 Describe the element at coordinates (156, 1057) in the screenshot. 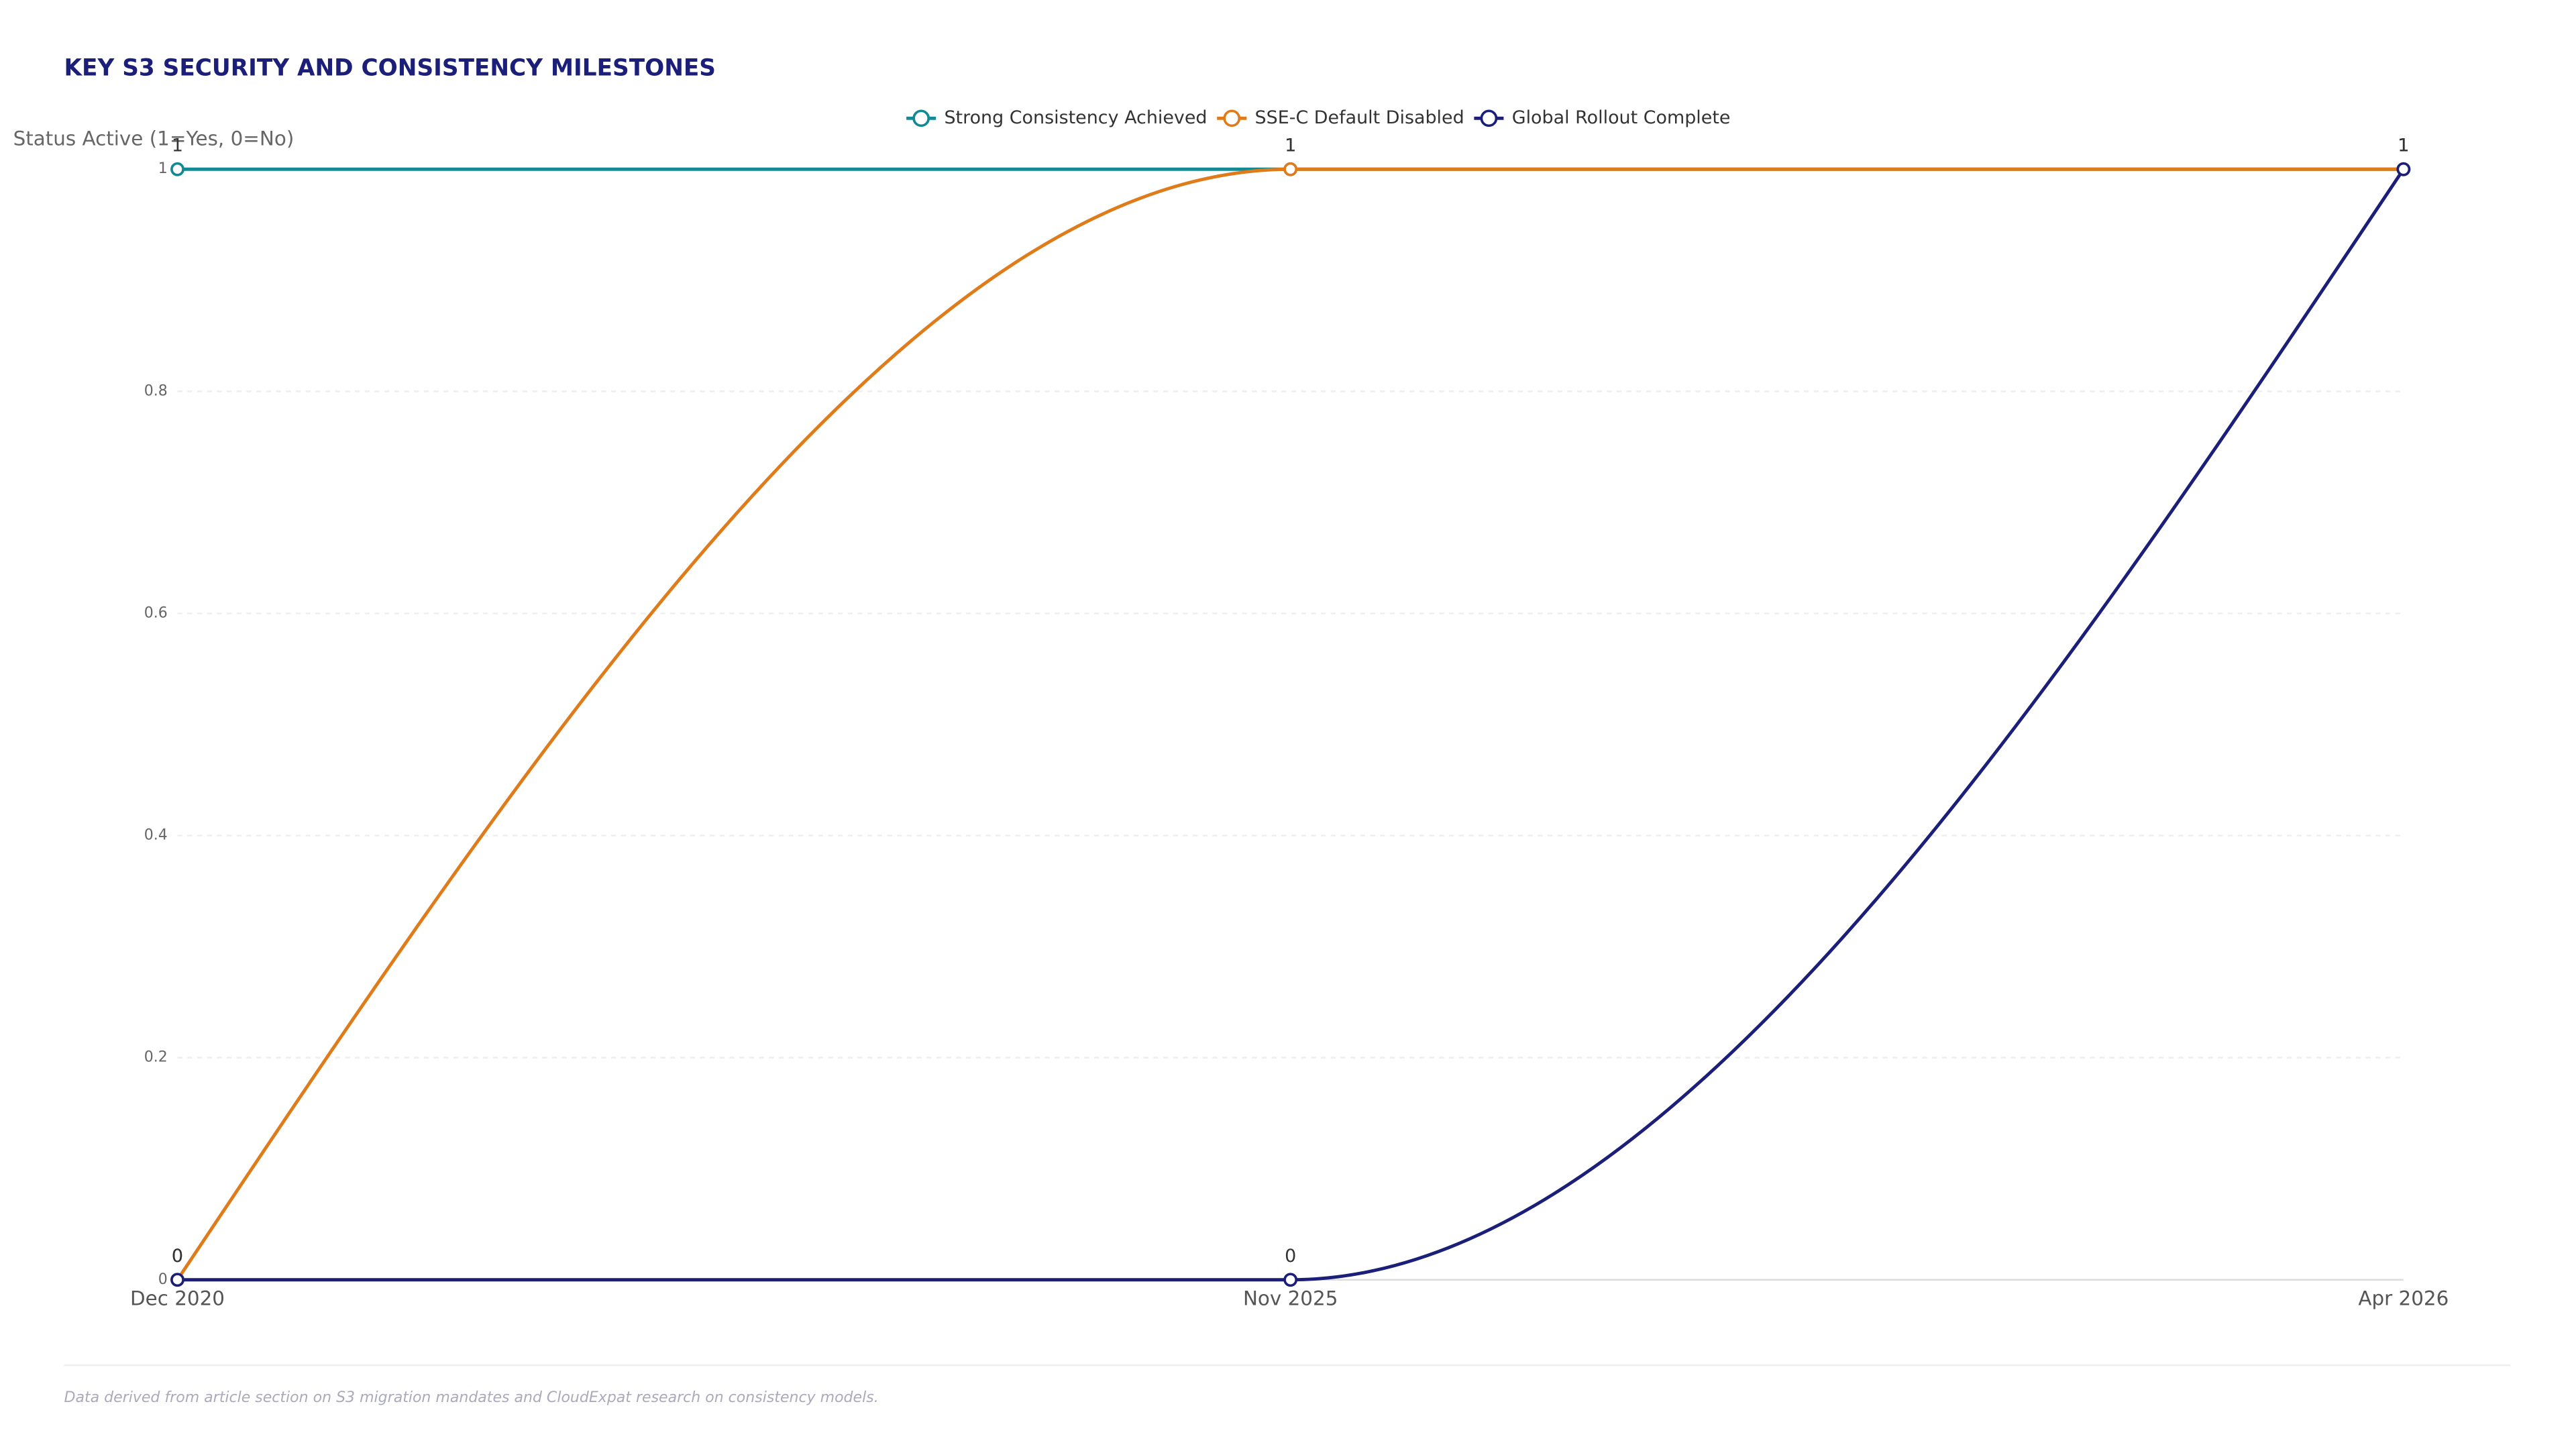

I see `y-tick-label: 0.2` at that location.